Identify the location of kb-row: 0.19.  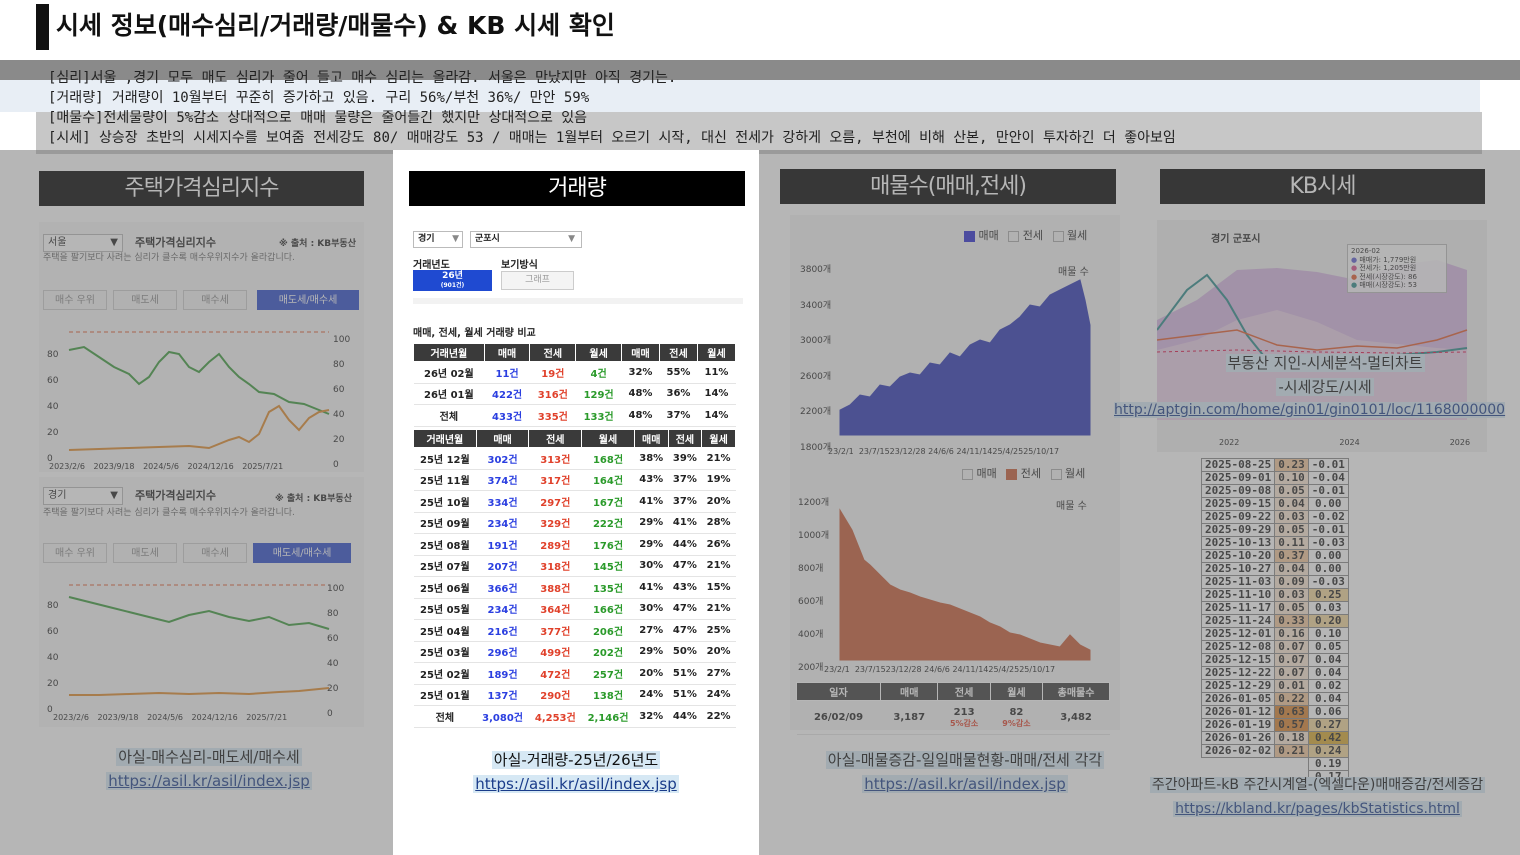
(1275, 764).